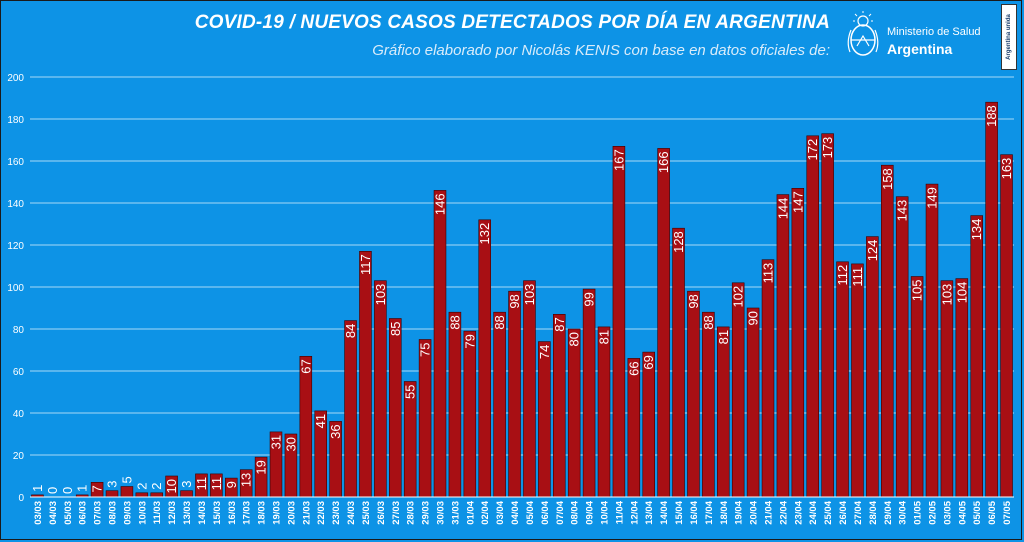  Describe the element at coordinates (545, 512) in the screenshot. I see `x-category-label: 06/04` at that location.